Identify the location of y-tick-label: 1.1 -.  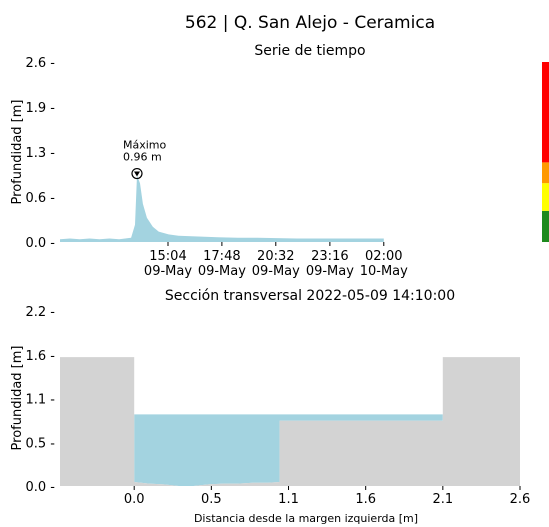
(41, 400).